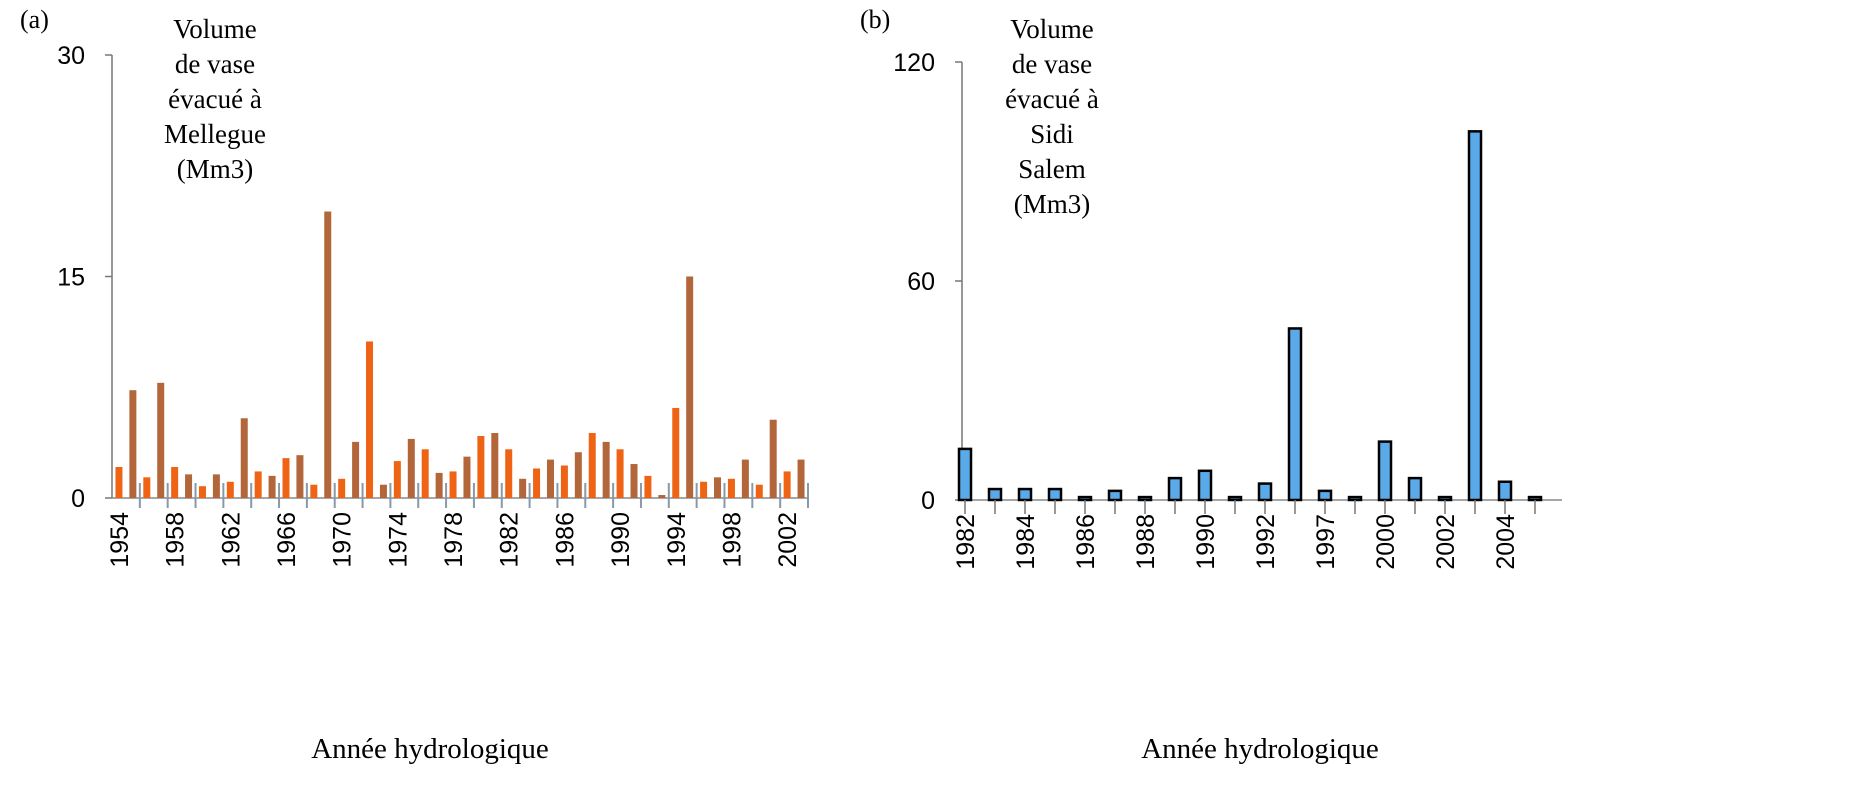 Image resolution: width=1863 pixels, height=797 pixels. Describe the element at coordinates (398, 540) in the screenshot. I see `x-tick-label: 1974` at that location.